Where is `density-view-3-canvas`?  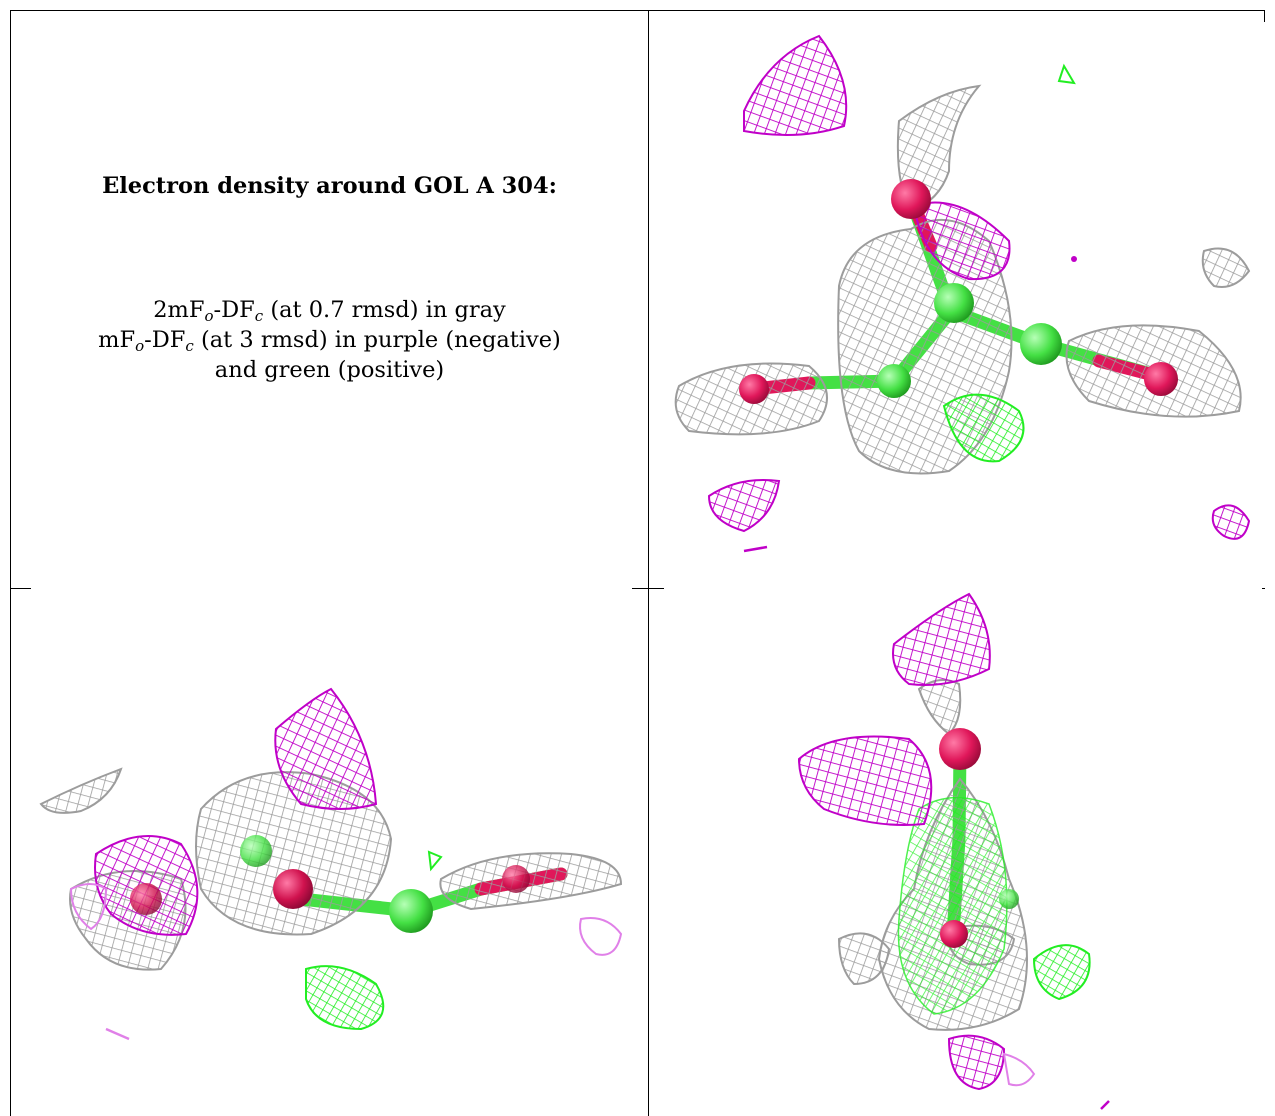 density-view-3-canvas is located at coordinates (953, 851).